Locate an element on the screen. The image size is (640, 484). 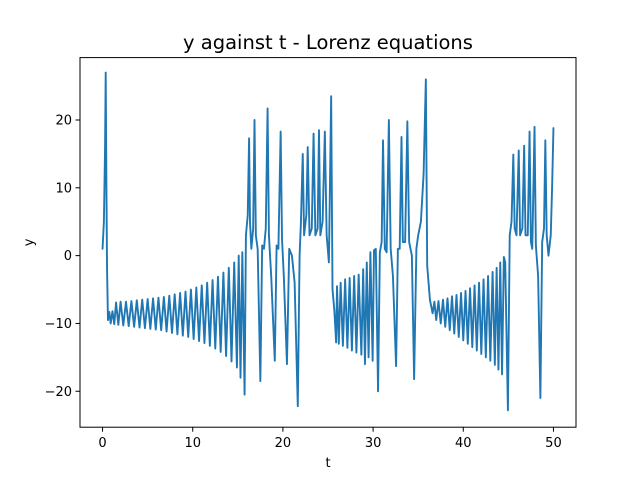
x-axis: 0 10 20 30 40 50 is located at coordinates (330, 439).